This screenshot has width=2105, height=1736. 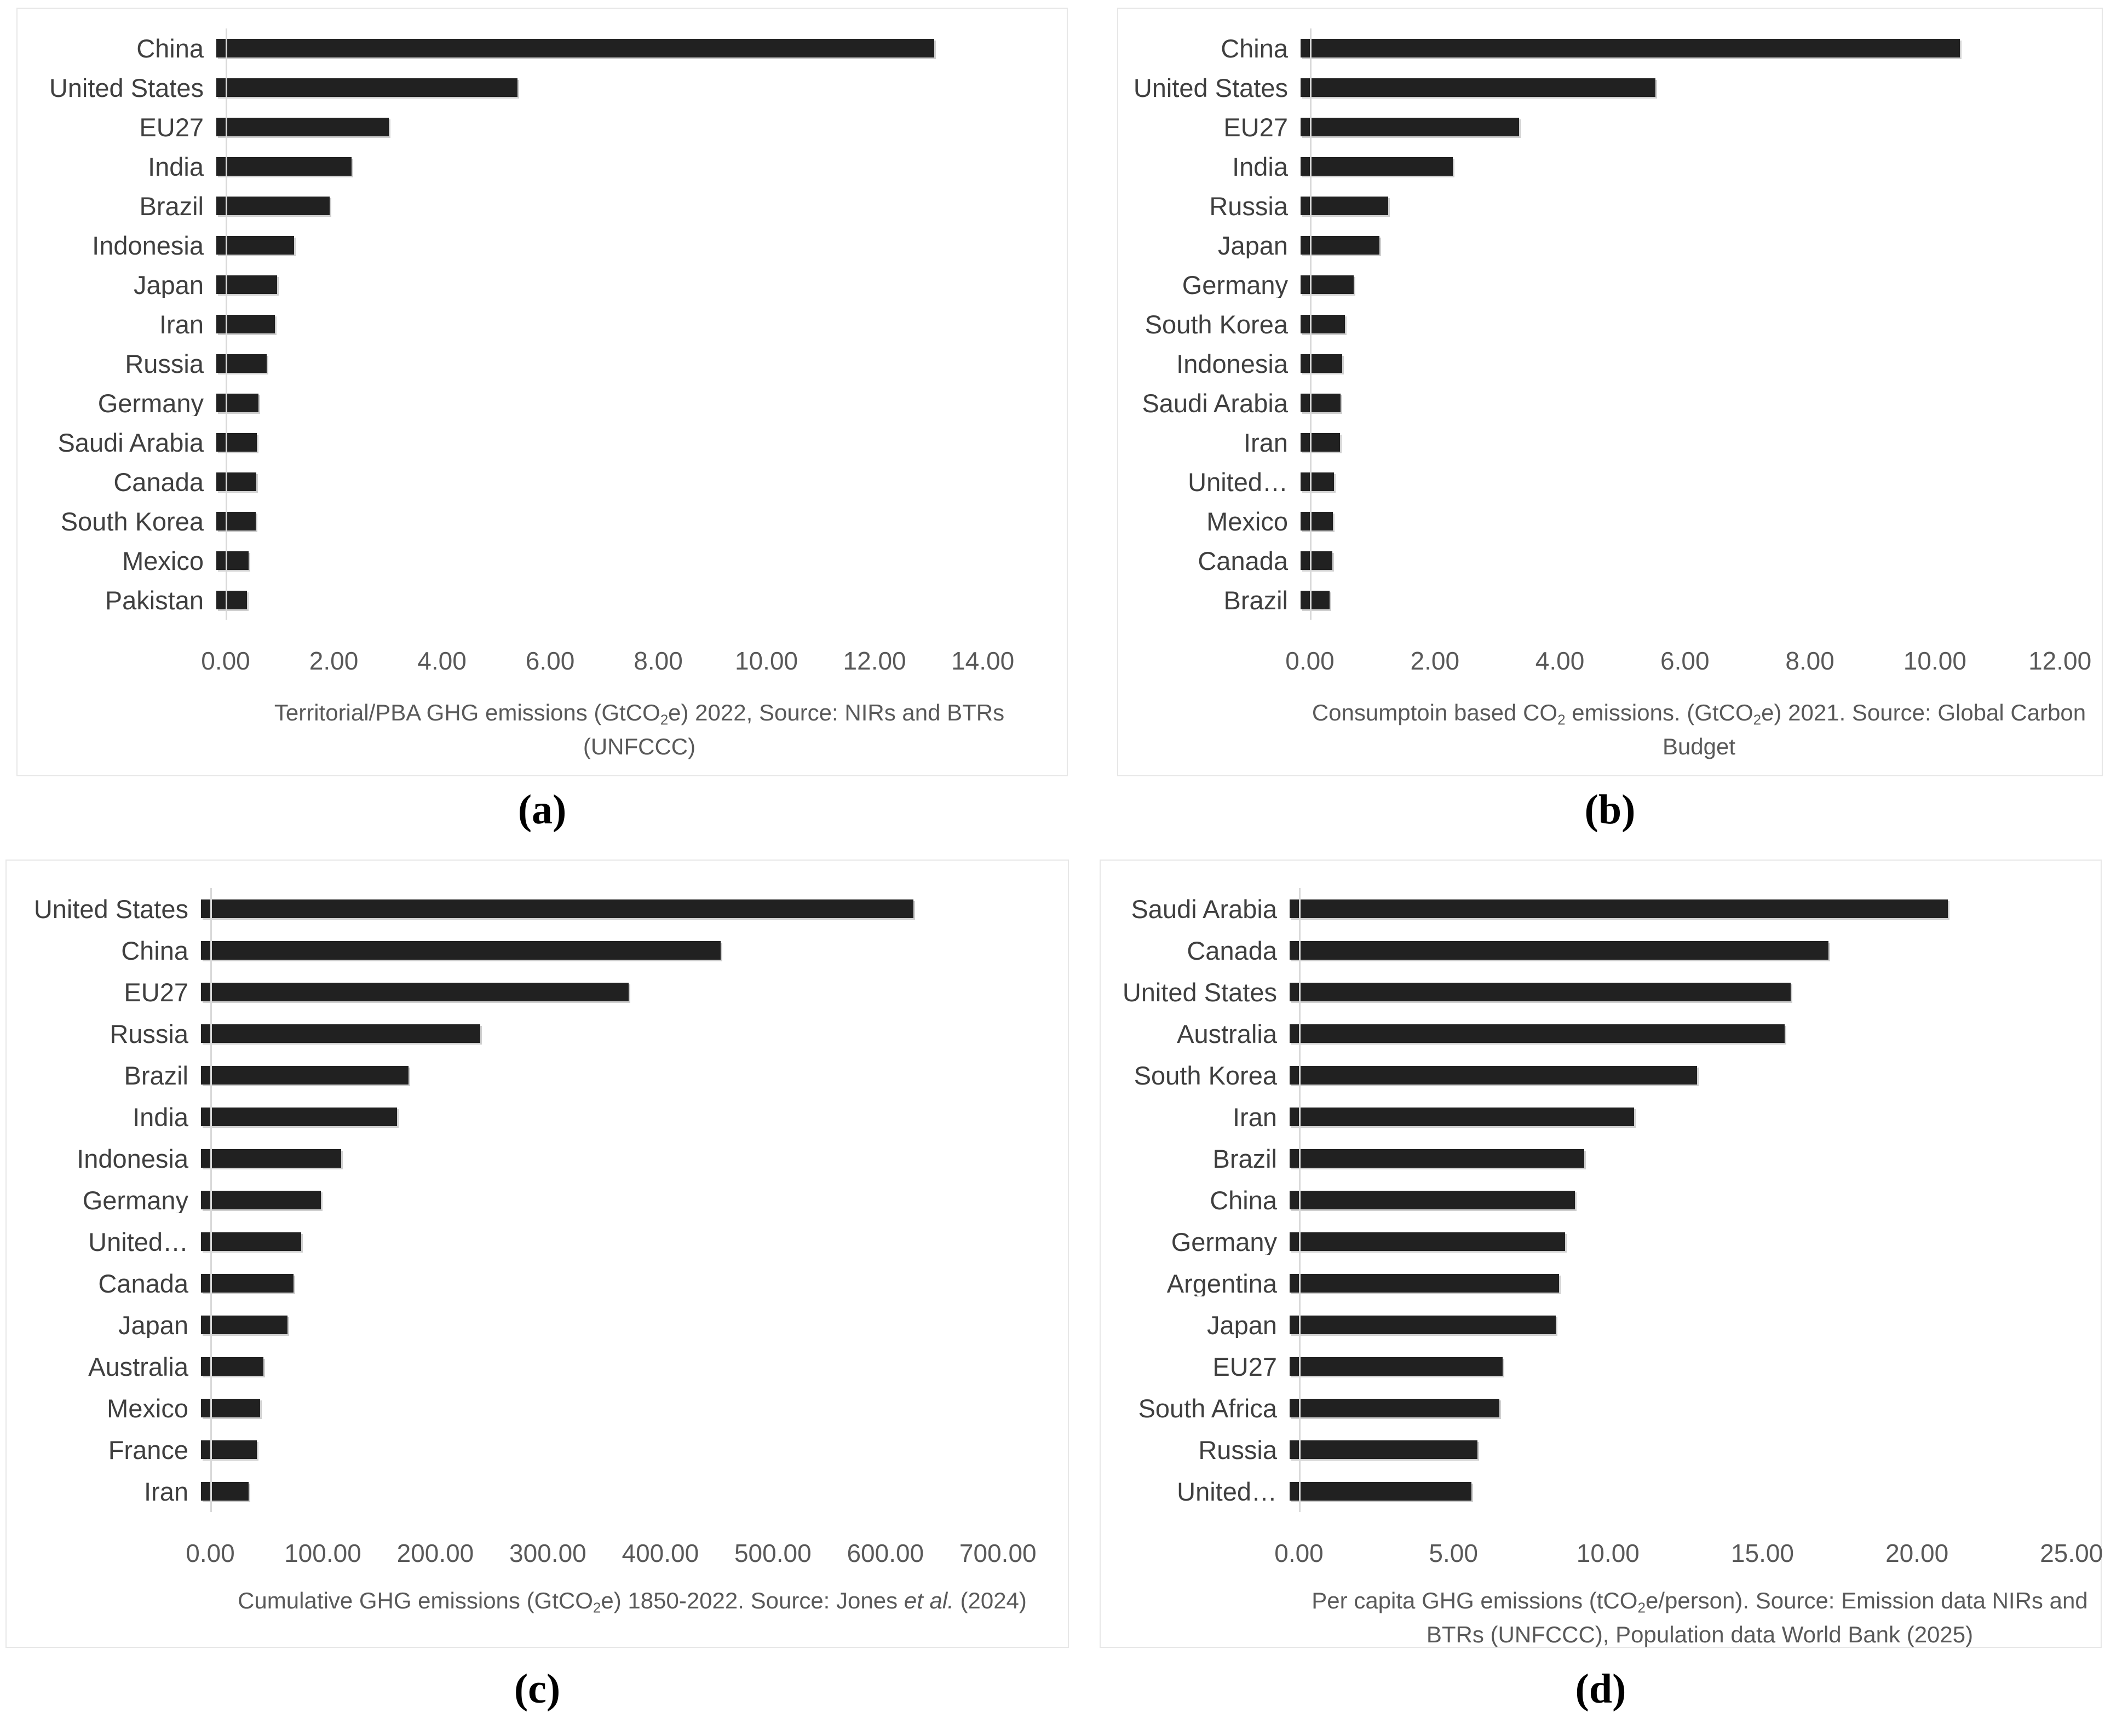 What do you see at coordinates (542, 443) in the screenshot?
I see `bar-row: Saudi Arabia` at bounding box center [542, 443].